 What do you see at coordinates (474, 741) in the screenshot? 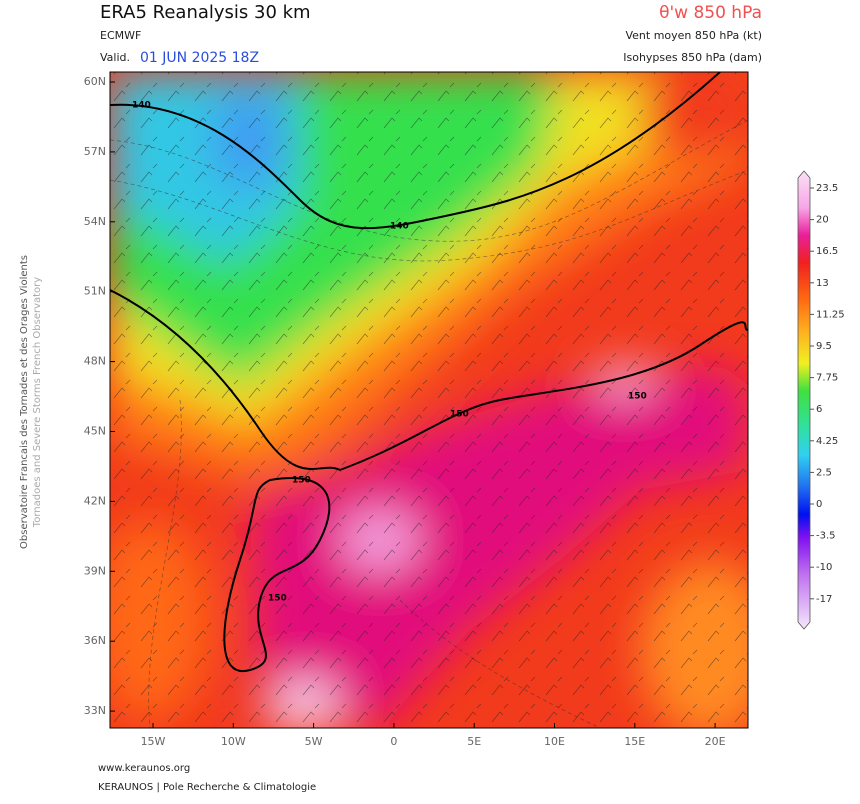
I see `lon-label: 5E` at bounding box center [474, 741].